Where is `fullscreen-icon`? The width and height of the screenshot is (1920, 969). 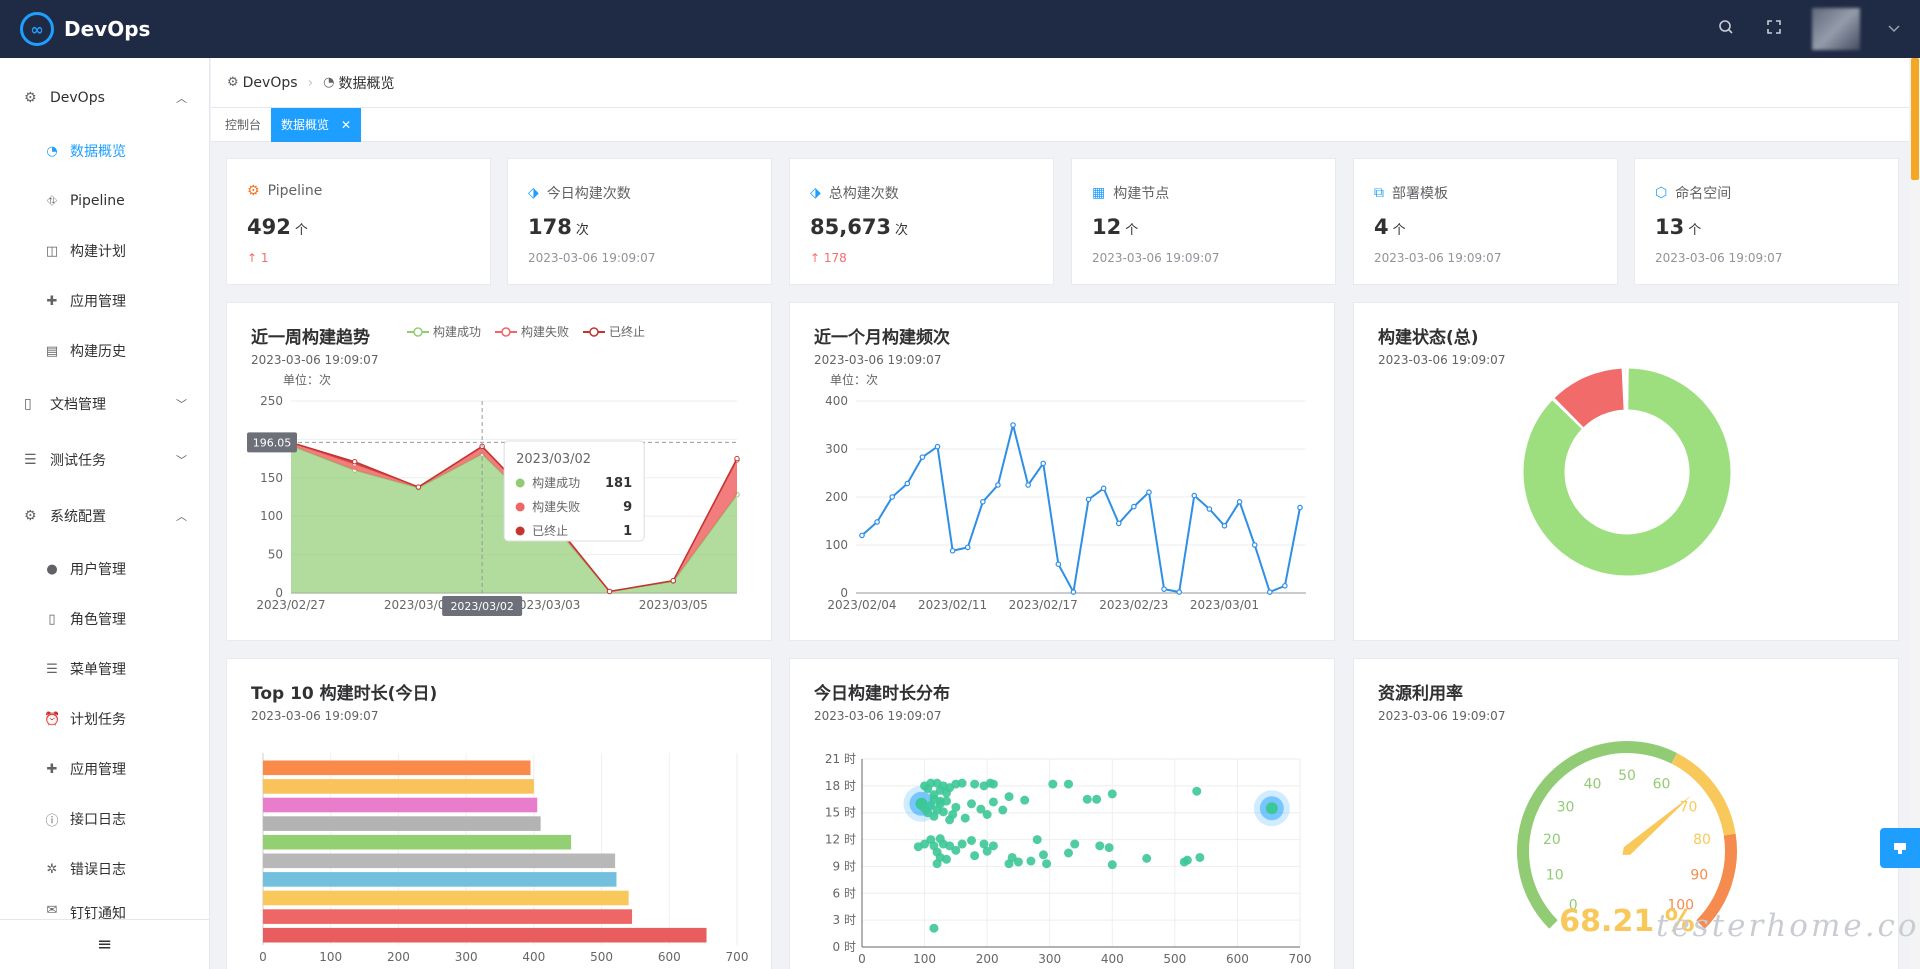 fullscreen-icon is located at coordinates (1774, 29).